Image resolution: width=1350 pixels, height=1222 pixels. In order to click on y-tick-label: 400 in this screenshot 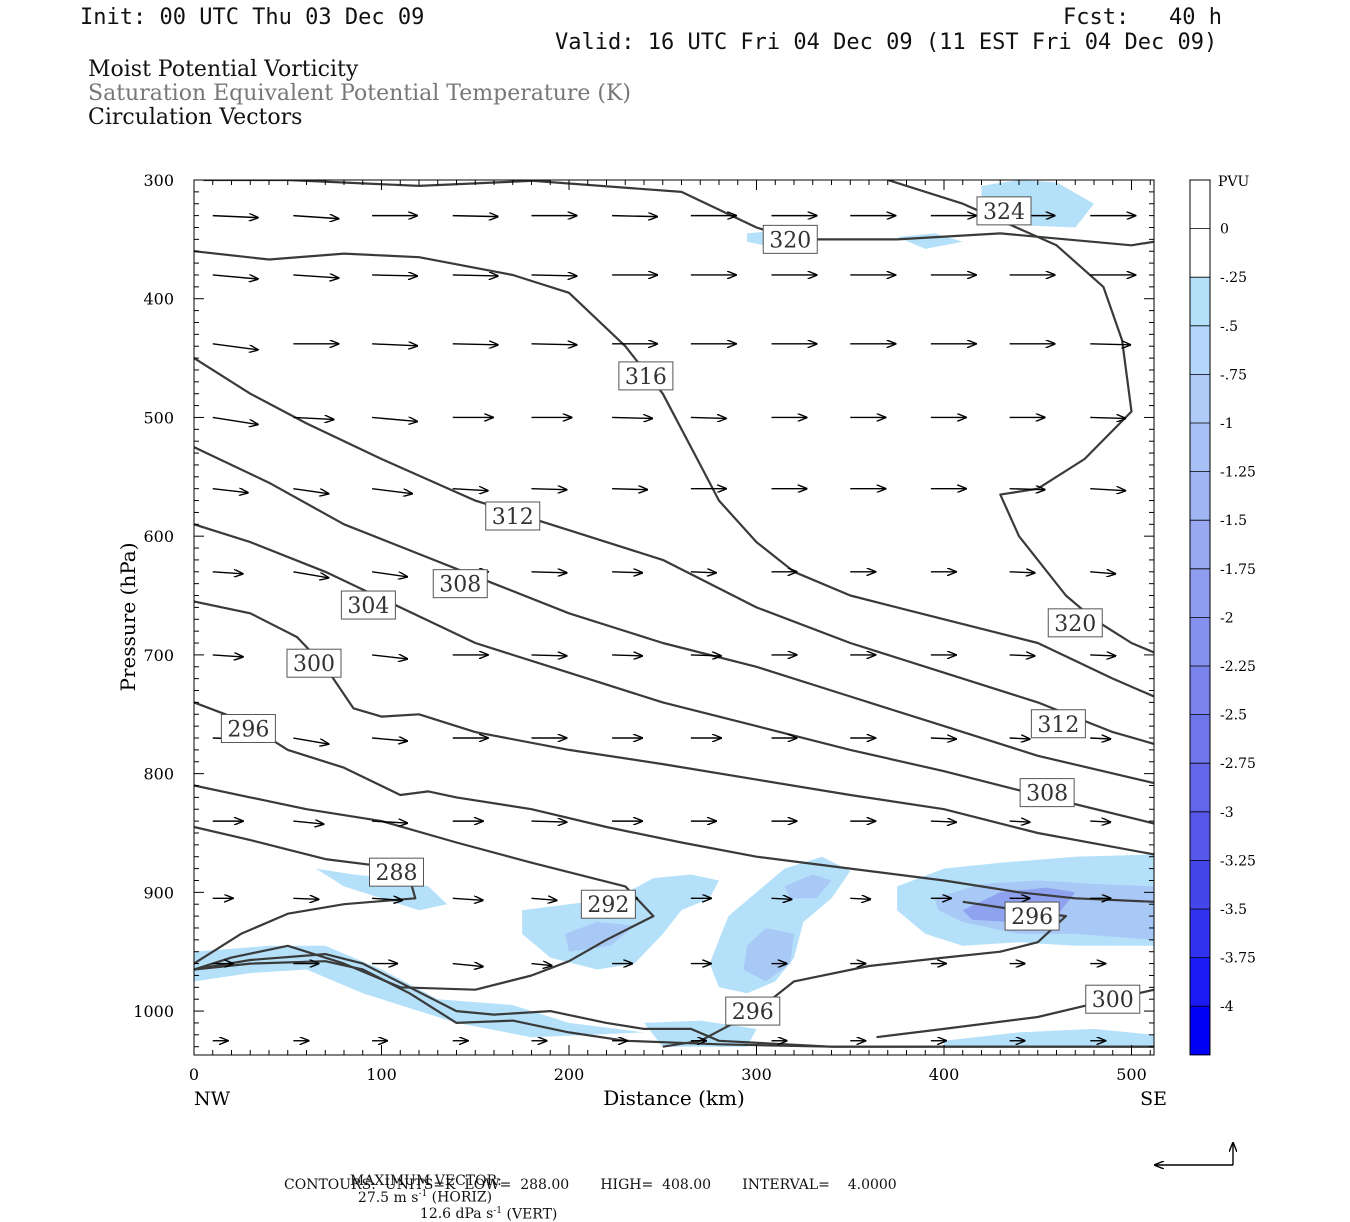, I will do `click(158, 299)`.